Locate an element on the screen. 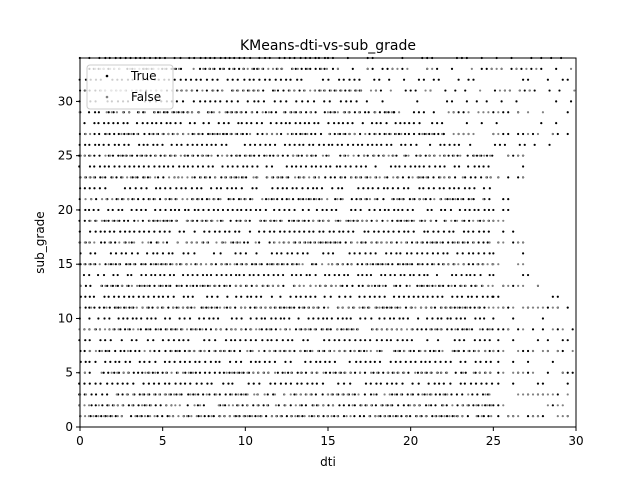 The image size is (640, 480). y-tick-label: 0 is located at coordinates (69, 427).